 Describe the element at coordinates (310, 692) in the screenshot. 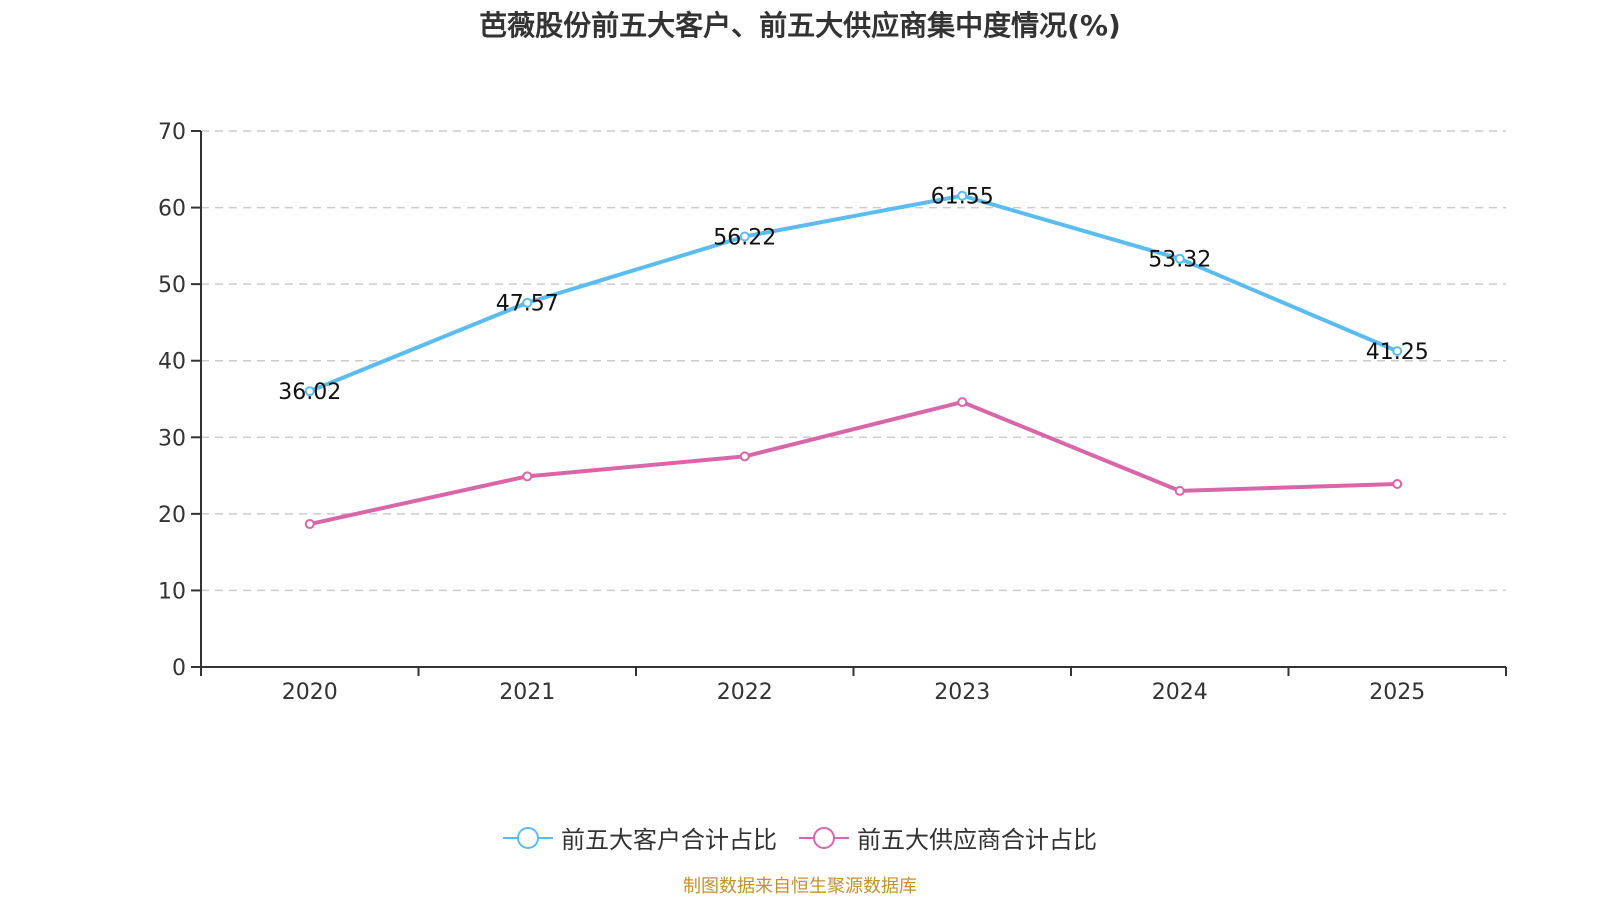

I see `x-tick-label: 2020` at that location.